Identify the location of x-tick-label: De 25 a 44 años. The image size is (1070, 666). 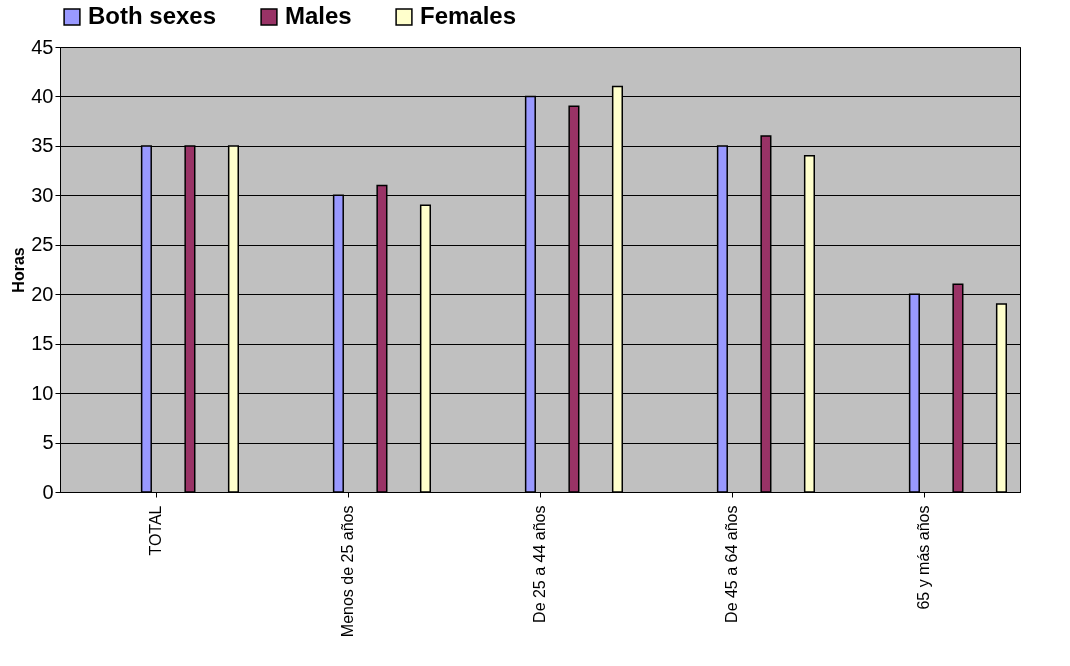
(539, 564).